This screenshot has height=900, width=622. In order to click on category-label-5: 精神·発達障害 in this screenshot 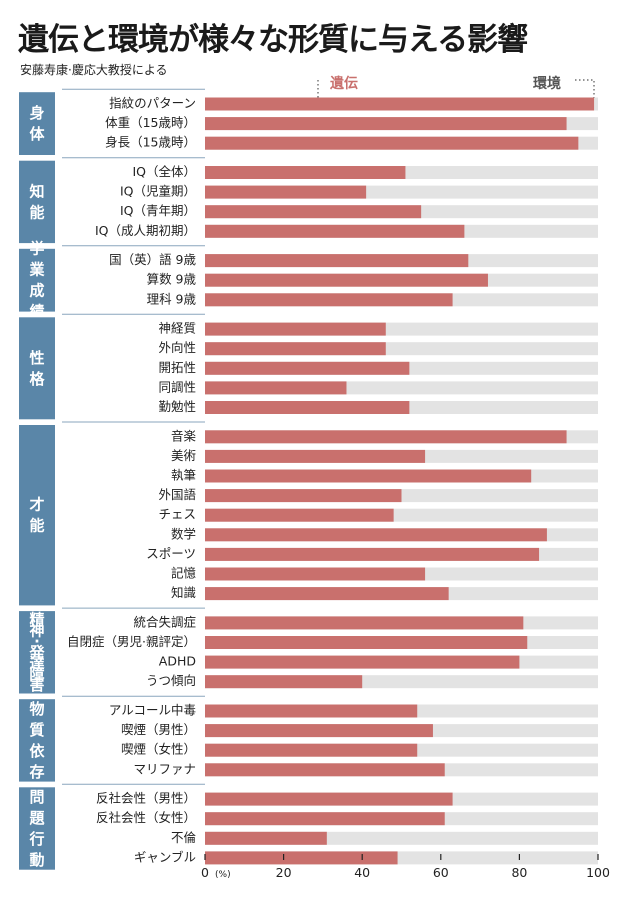, I will do `click(36, 651)`.